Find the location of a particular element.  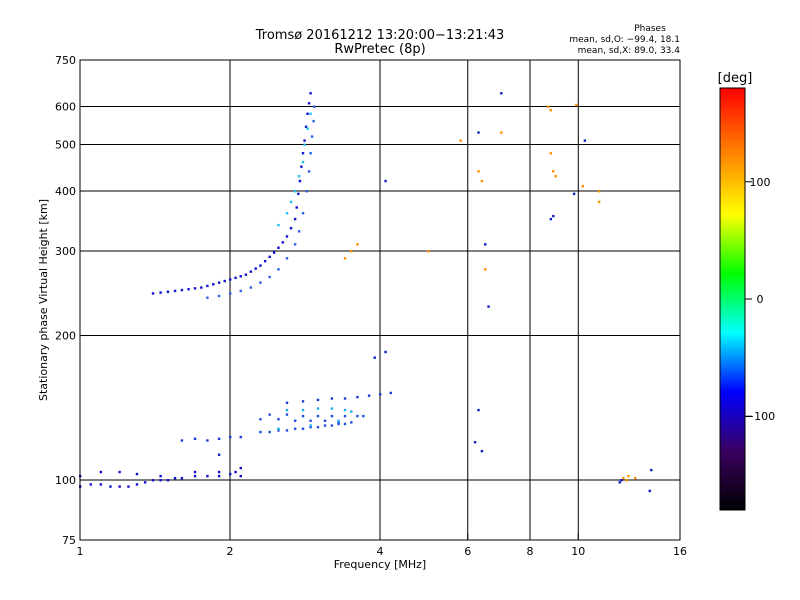

x-tick-label: 8 is located at coordinates (530, 551).